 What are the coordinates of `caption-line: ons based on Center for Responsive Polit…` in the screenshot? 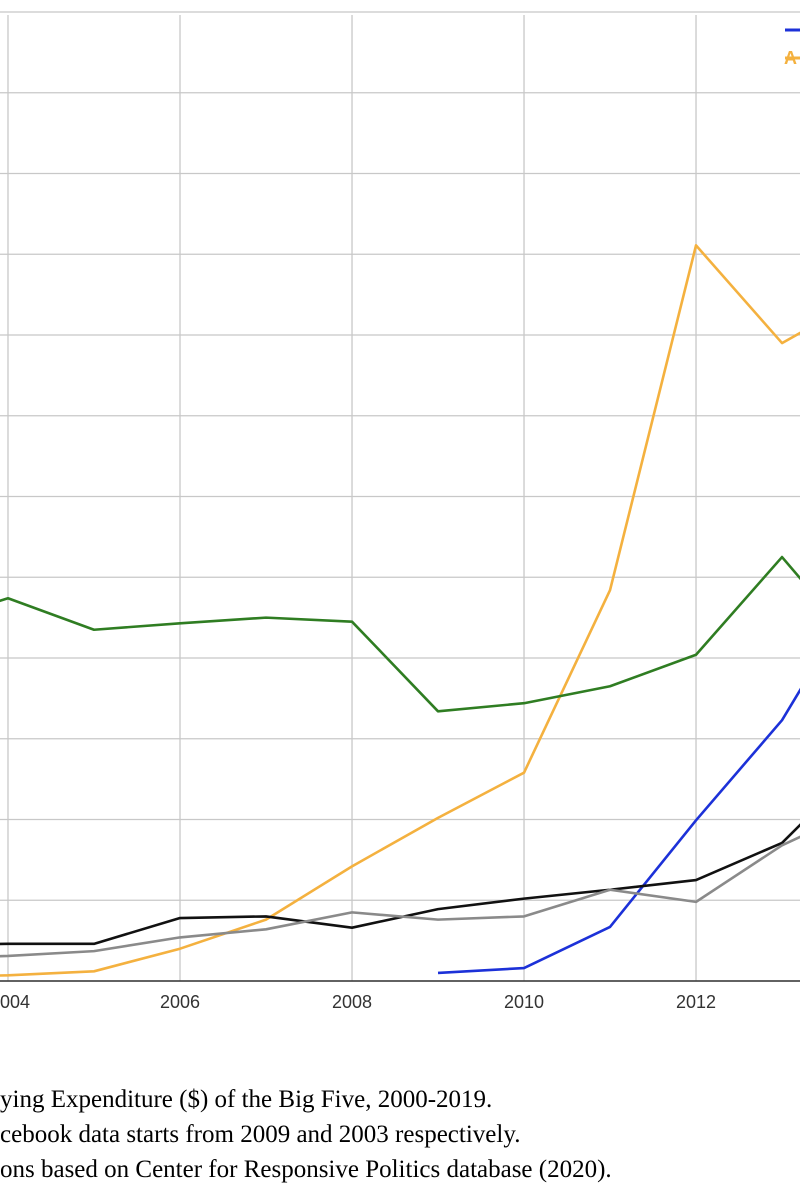 It's located at (306, 1169).